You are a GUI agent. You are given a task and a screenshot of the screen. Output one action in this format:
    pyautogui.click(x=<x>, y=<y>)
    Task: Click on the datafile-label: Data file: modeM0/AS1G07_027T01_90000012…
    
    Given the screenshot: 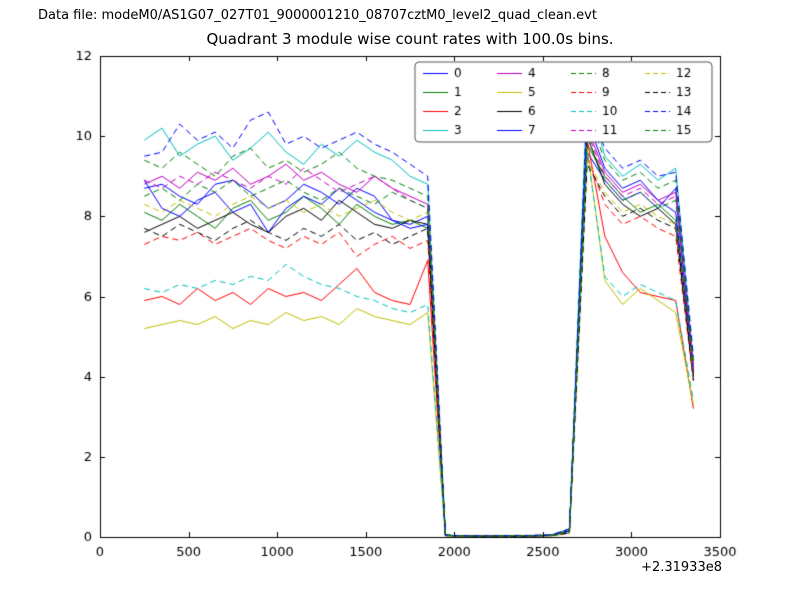 What is the action you would take?
    pyautogui.click(x=317, y=15)
    